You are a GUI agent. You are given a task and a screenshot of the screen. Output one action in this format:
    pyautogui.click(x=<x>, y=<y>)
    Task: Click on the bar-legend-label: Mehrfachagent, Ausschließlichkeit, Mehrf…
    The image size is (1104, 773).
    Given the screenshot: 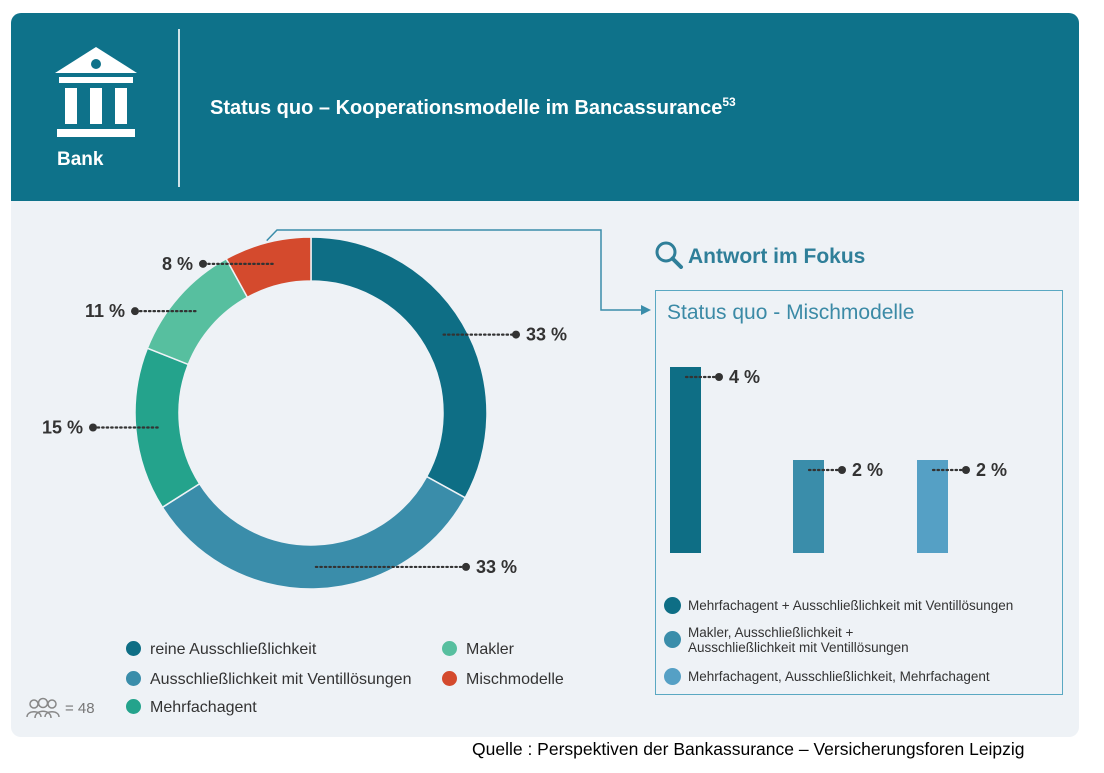 What is the action you would take?
    pyautogui.click(x=839, y=676)
    